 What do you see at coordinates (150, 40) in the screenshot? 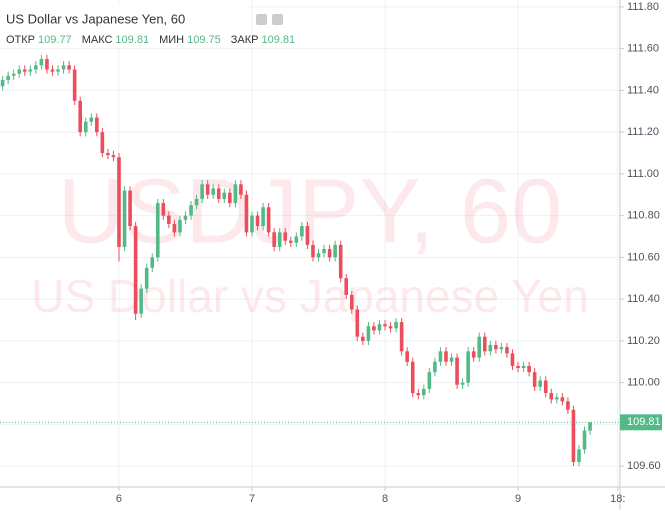
I see `ohlc-legend: ОТКР 109.77 МАКС 109.81 МИН 109.75 ЗАКР 109.81` at bounding box center [150, 40].